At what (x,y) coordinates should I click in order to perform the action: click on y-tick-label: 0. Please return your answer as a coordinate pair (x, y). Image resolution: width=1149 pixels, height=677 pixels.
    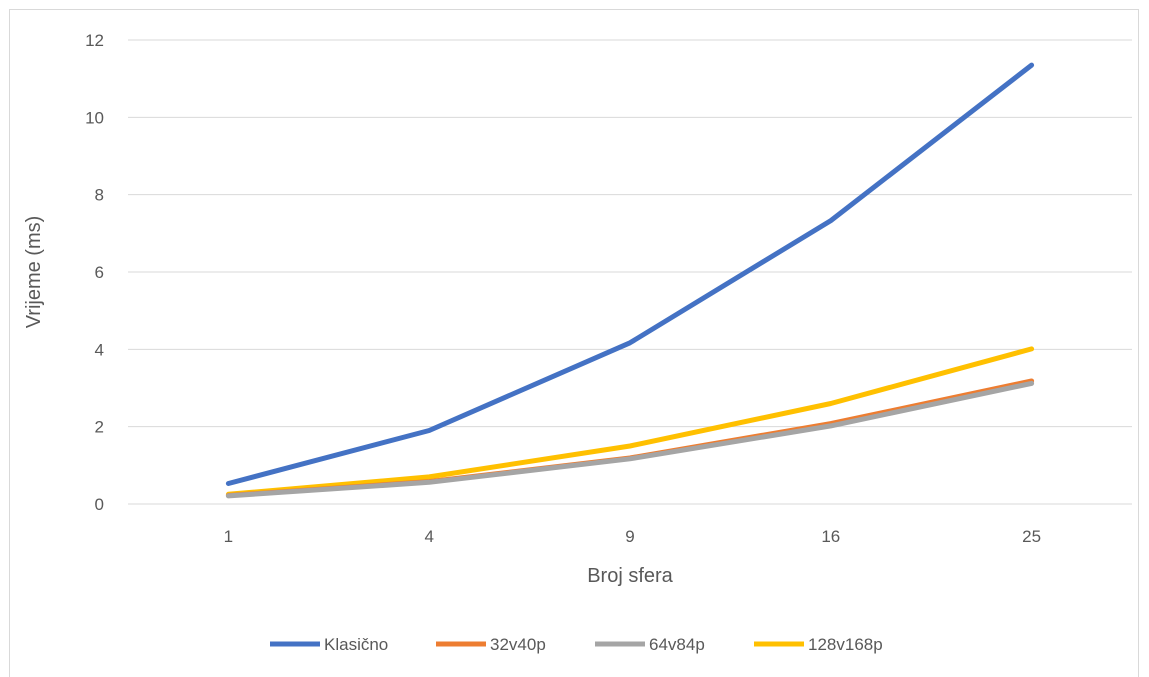
    Looking at the image, I should click on (99, 504).